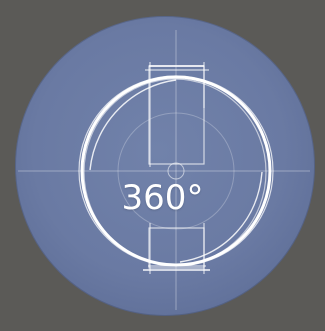 This screenshot has width=325, height=331. I want to click on bottom-bar-sketch, so click(176, 248).